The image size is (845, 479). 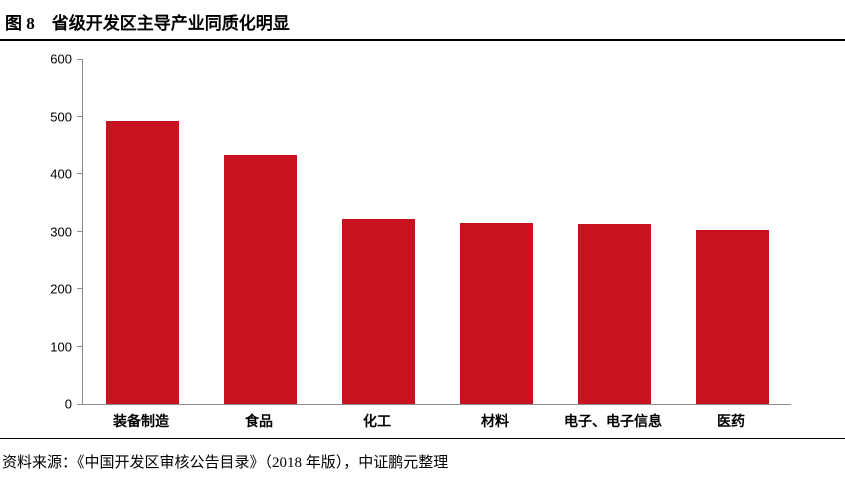 What do you see at coordinates (61, 59) in the screenshot?
I see `y-tick-label: 600` at bounding box center [61, 59].